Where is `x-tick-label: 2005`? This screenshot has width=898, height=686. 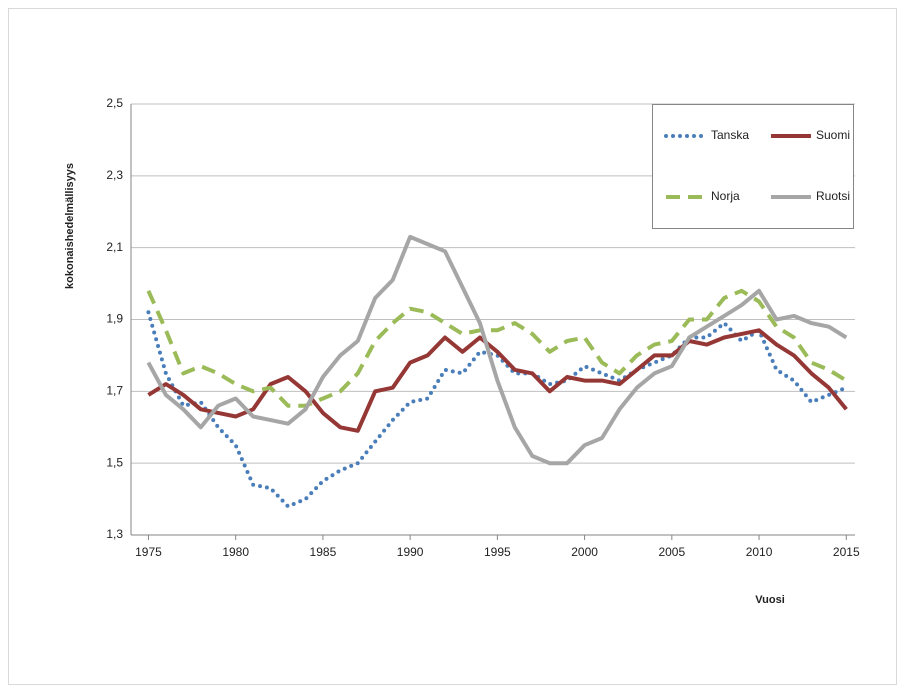
x-tick-label: 2005 is located at coordinates (671, 552).